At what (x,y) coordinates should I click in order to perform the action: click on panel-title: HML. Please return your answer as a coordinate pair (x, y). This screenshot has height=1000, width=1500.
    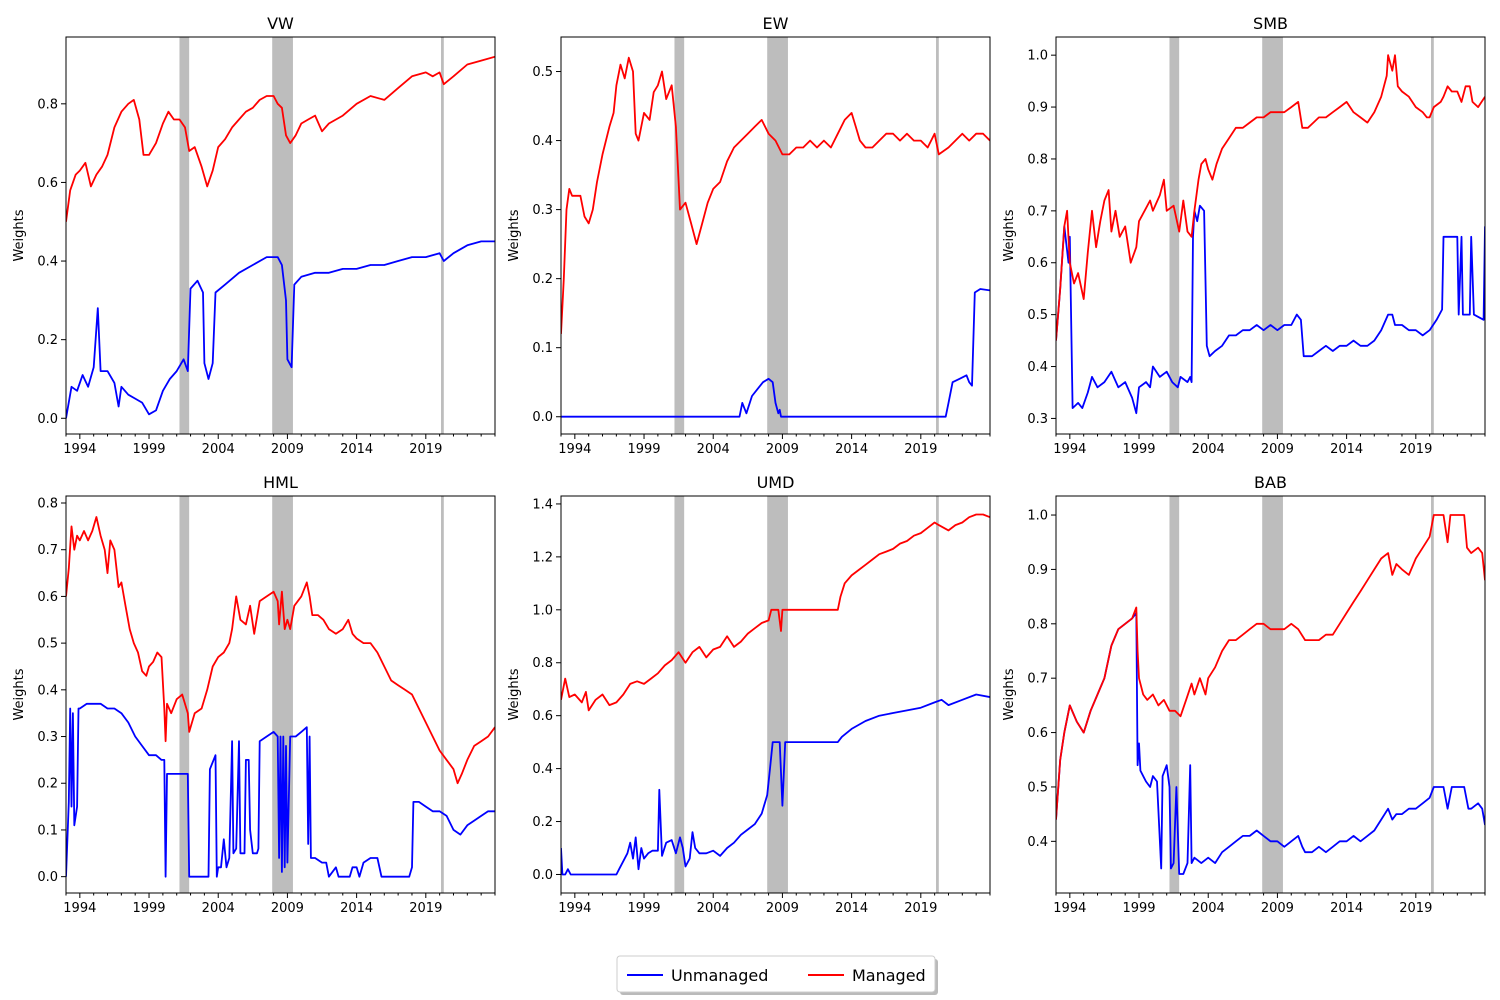
    Looking at the image, I should click on (280, 482).